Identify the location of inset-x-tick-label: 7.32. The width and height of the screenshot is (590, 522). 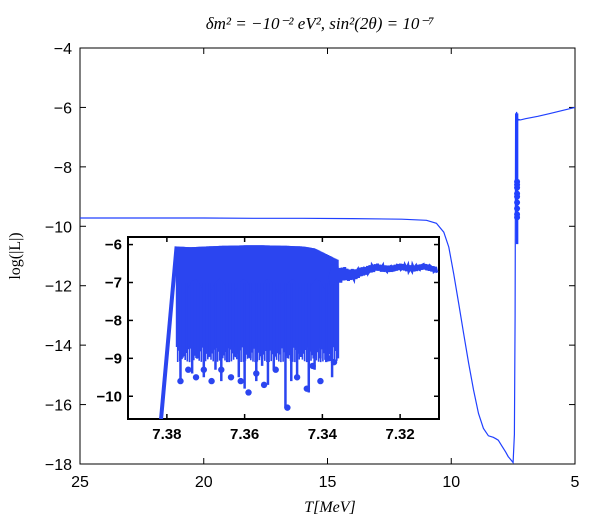
(400, 434).